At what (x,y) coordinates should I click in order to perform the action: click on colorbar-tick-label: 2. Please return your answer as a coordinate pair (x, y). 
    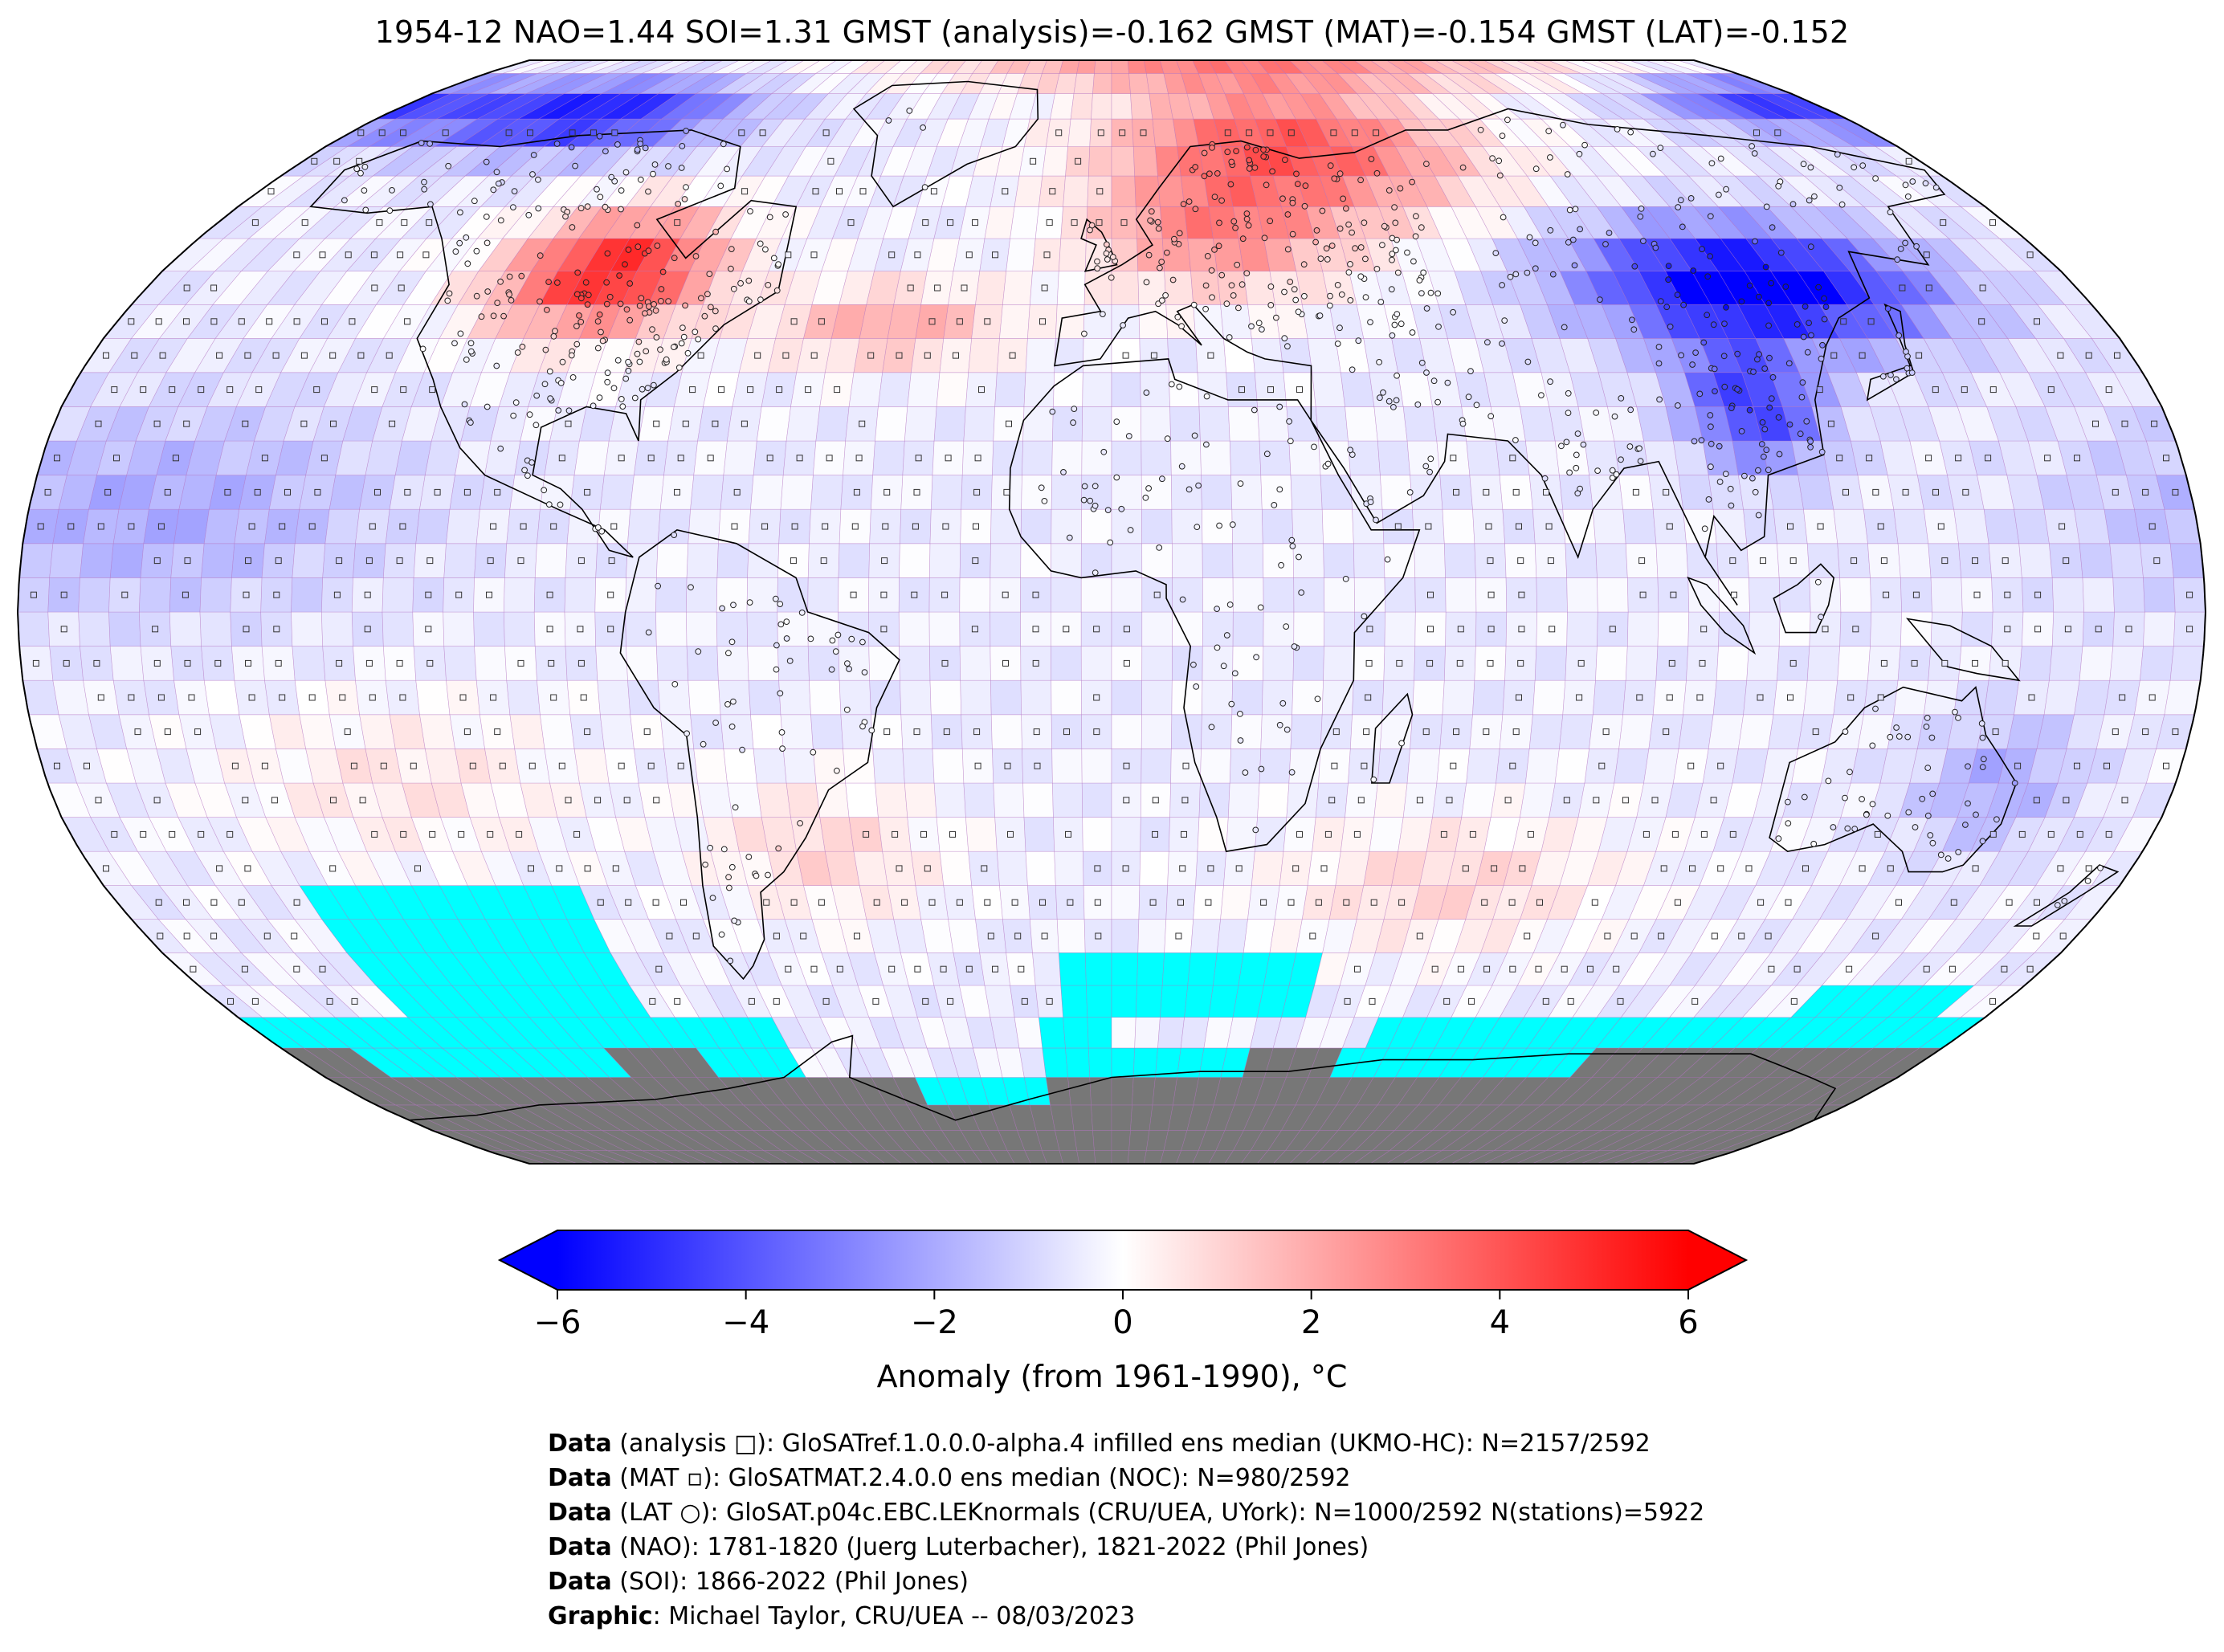
    Looking at the image, I should click on (1311, 1322).